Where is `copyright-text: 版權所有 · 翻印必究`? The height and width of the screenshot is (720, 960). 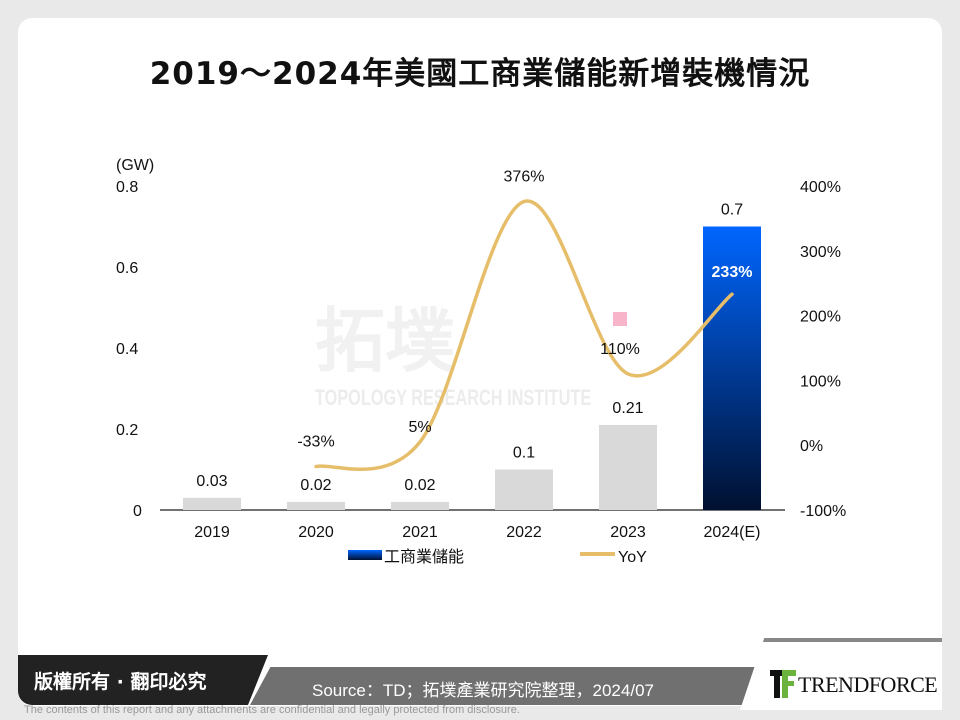
copyright-text: 版權所有 · 翻印必究 is located at coordinates (120, 682).